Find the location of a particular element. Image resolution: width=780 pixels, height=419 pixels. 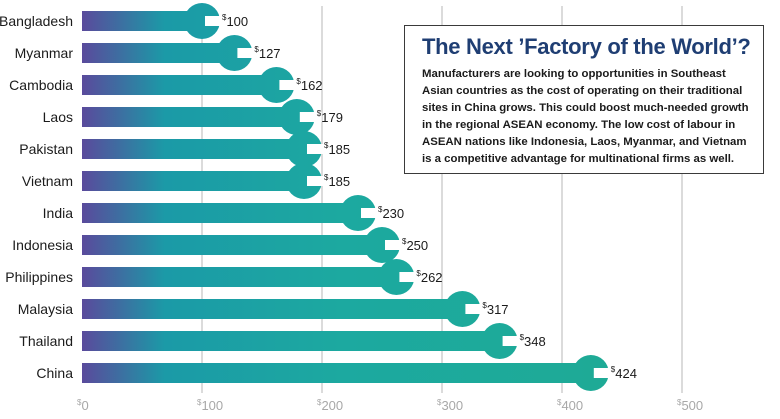

bar-myanmar is located at coordinates (171, 53).